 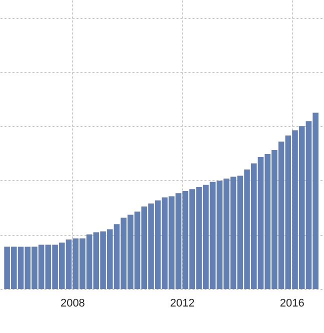 What do you see at coordinates (182, 304) in the screenshot?
I see `x-tick-label: 2012` at bounding box center [182, 304].